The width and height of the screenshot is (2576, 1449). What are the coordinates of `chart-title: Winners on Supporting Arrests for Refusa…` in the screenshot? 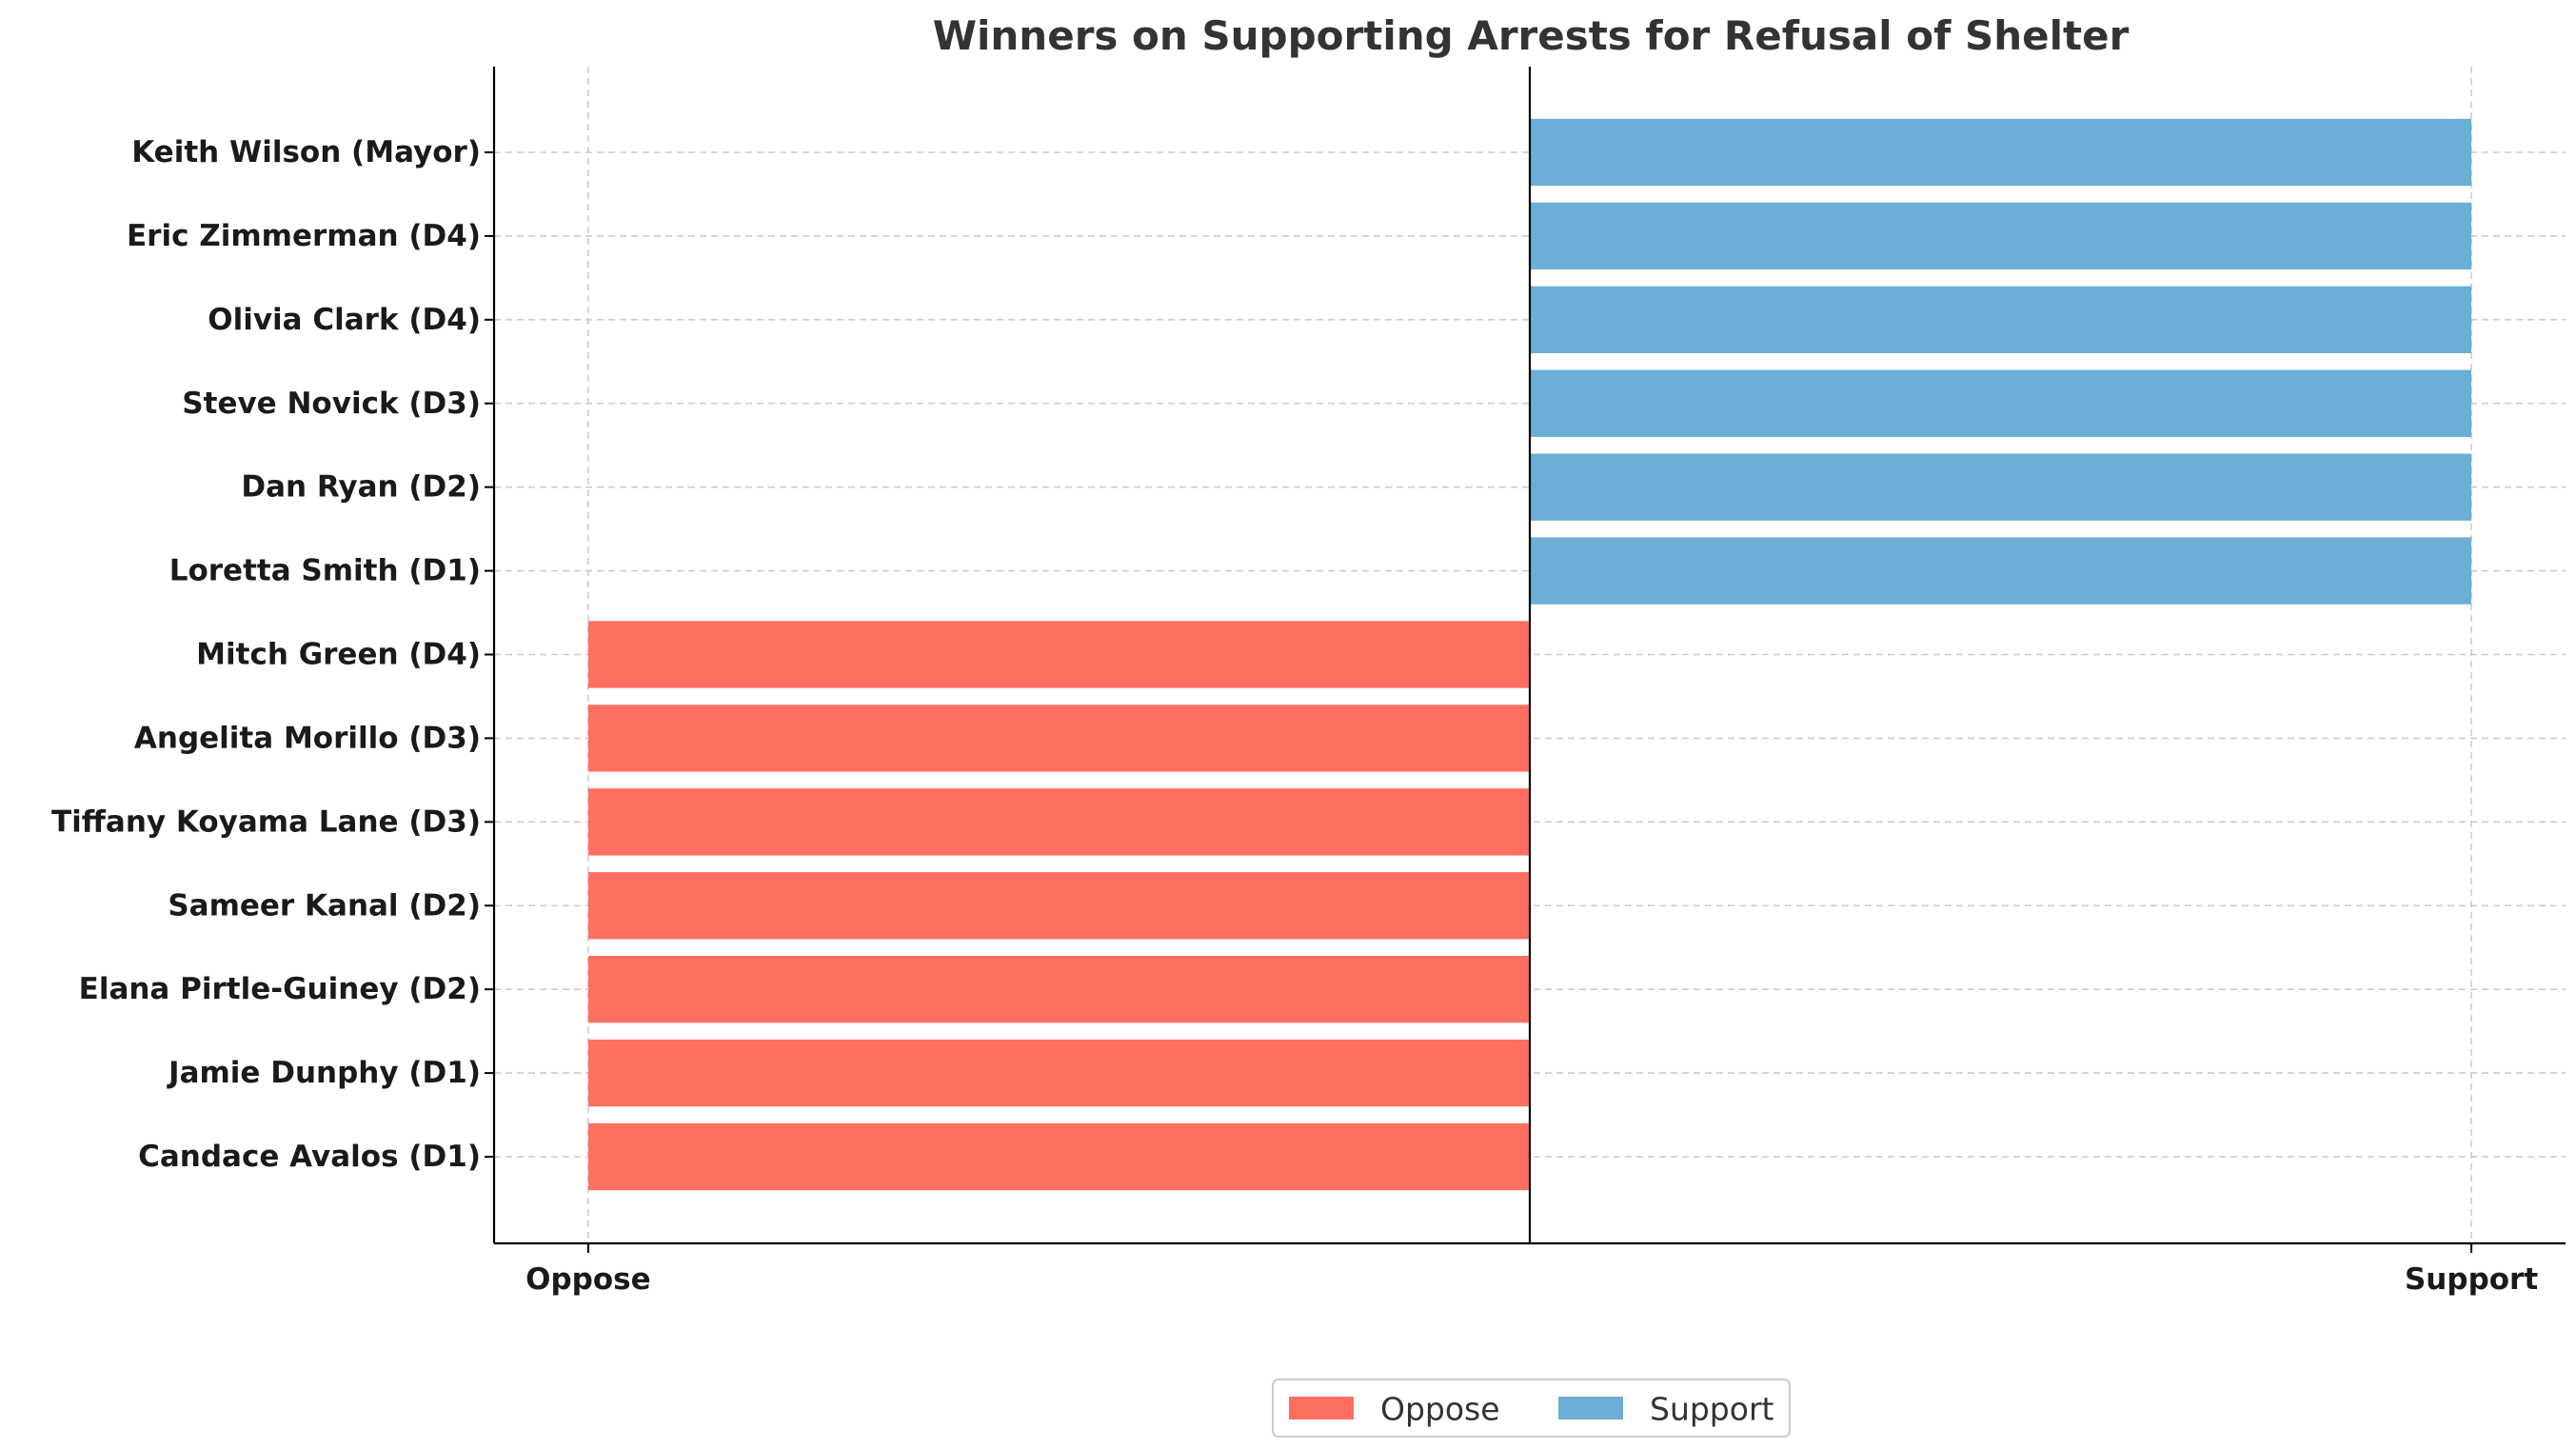 It's located at (1531, 35).